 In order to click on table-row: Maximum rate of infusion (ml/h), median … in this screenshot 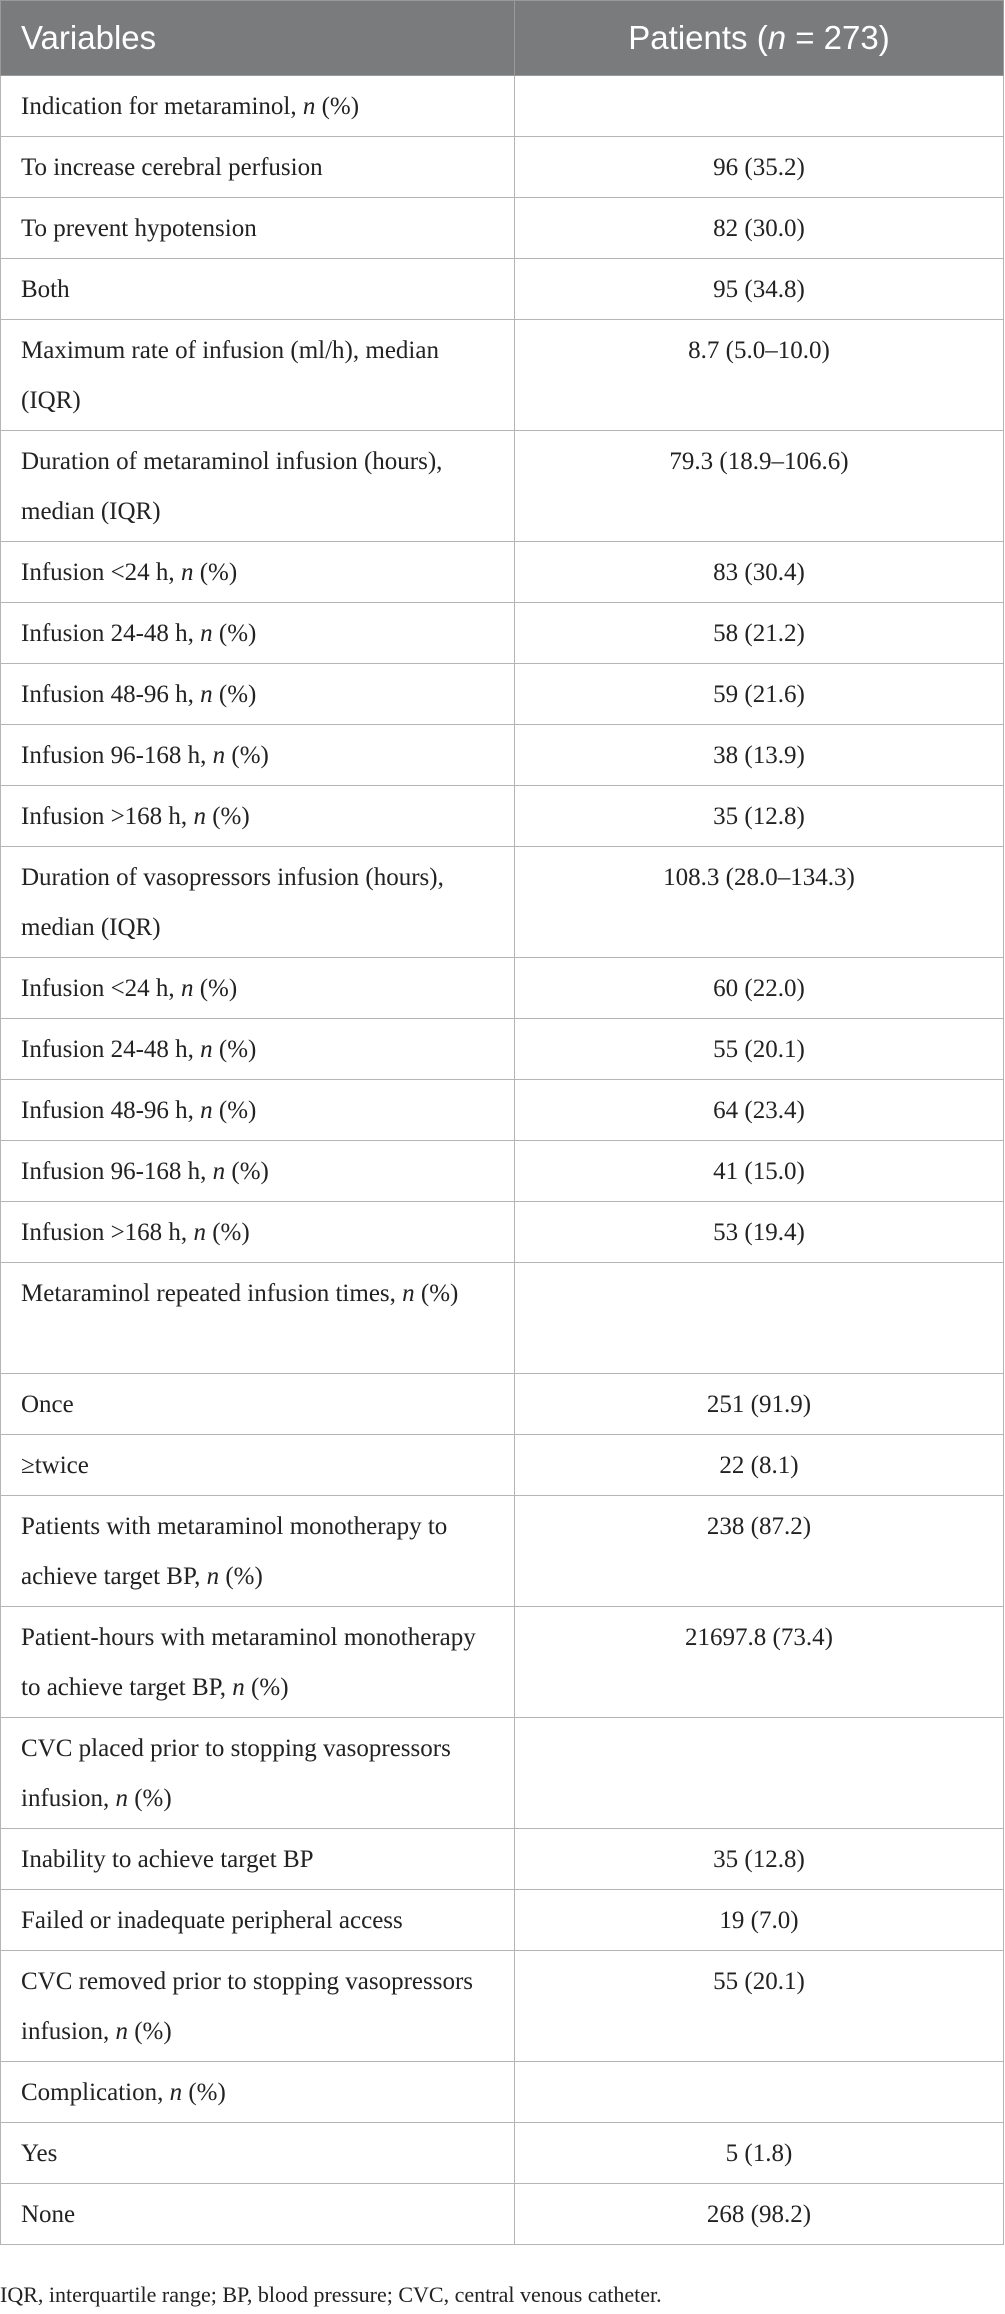, I will do `click(502, 375)`.